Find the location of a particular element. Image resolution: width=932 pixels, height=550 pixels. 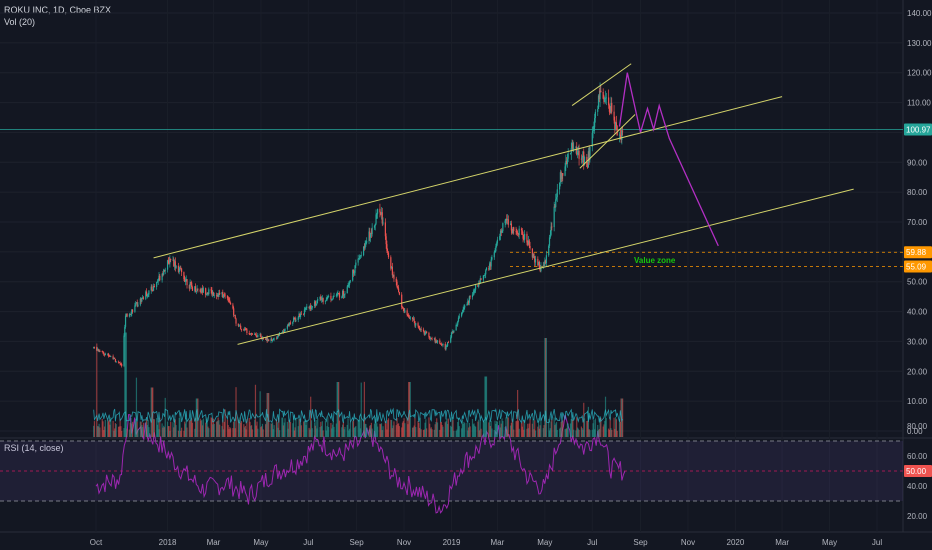

time-tick-label: 2019 is located at coordinates (452, 542).